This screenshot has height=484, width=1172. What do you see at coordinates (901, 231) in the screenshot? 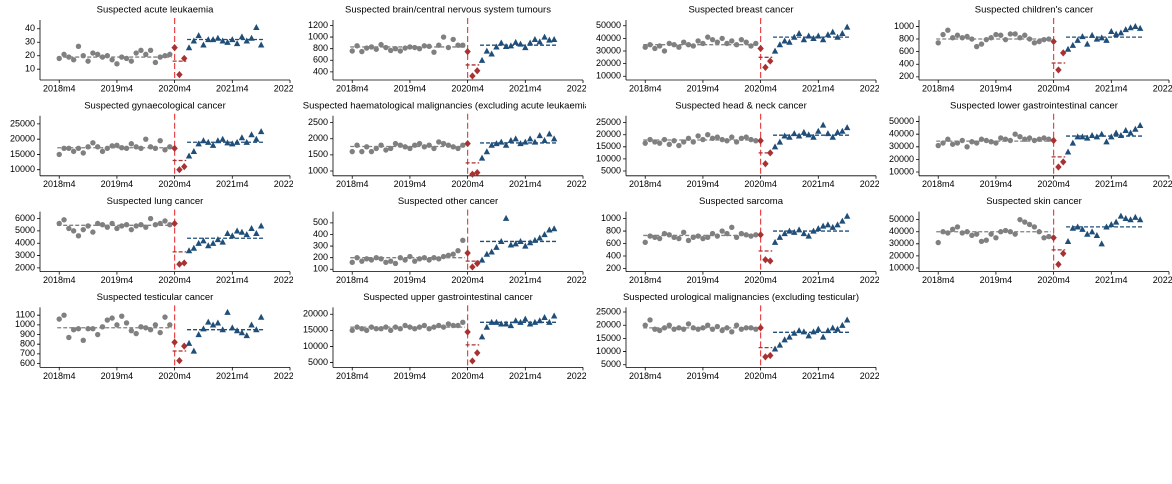
I see `y-tick-label: 40000` at bounding box center [901, 231].